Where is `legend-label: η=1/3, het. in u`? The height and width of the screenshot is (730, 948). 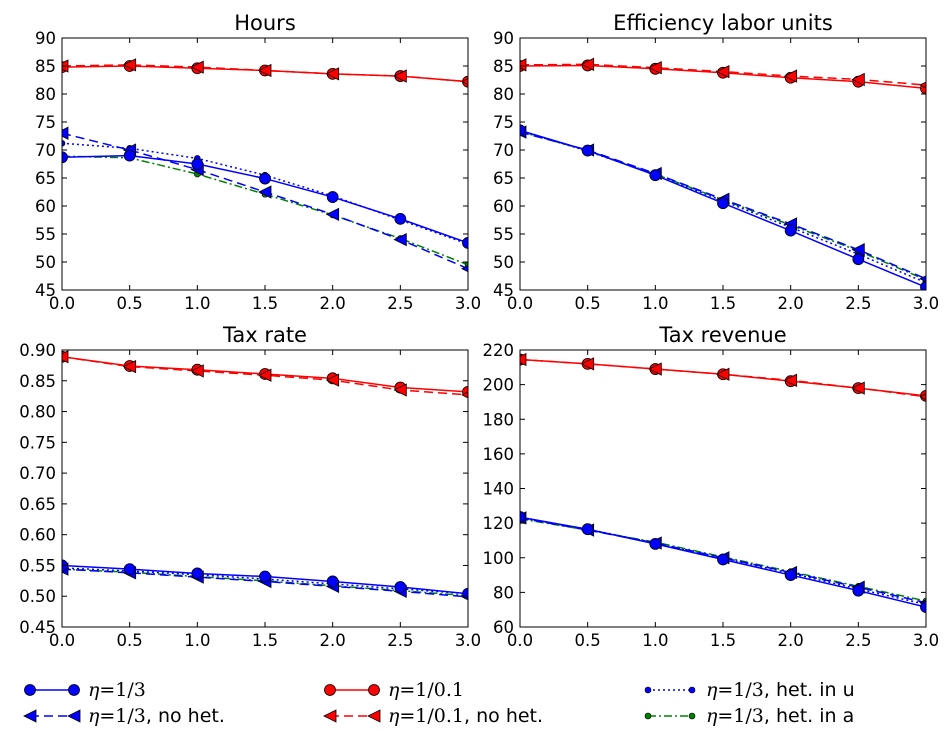 legend-label: η=1/3, het. in u is located at coordinates (780, 690).